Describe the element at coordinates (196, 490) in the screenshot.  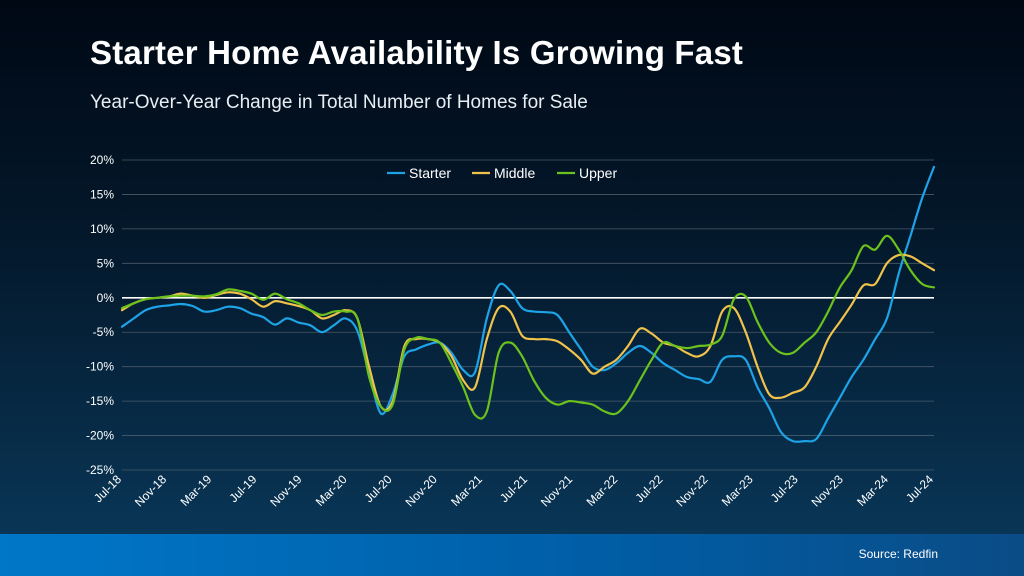
I see `x-tick-label: Mar-19` at that location.